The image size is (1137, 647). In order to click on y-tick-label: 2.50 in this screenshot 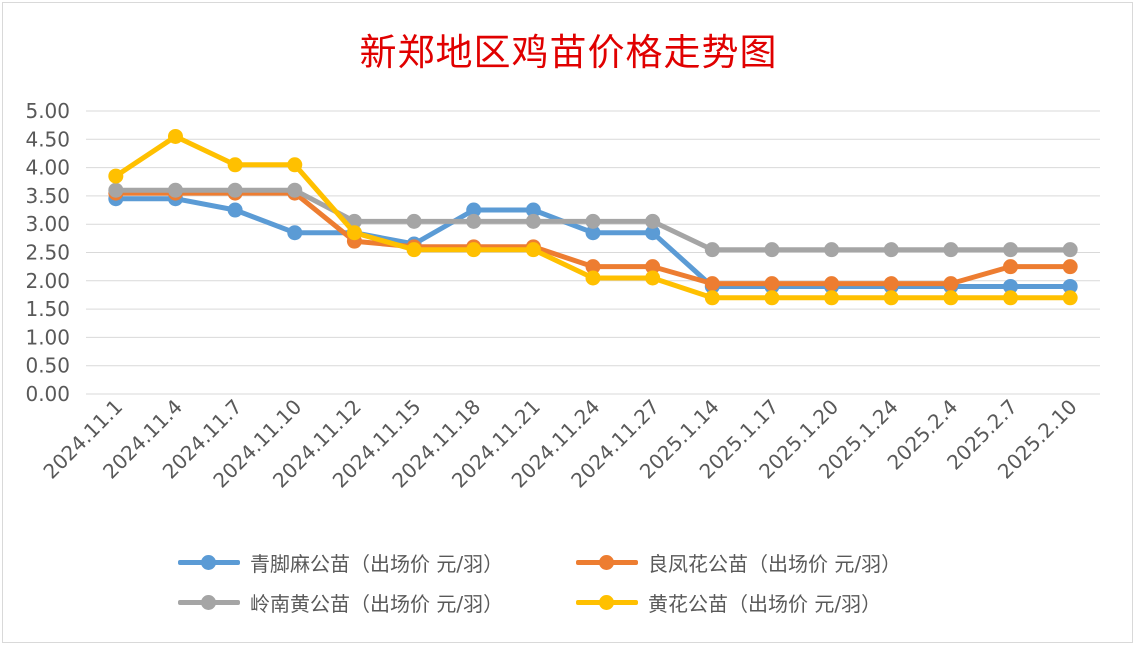, I will do `click(47, 253)`.